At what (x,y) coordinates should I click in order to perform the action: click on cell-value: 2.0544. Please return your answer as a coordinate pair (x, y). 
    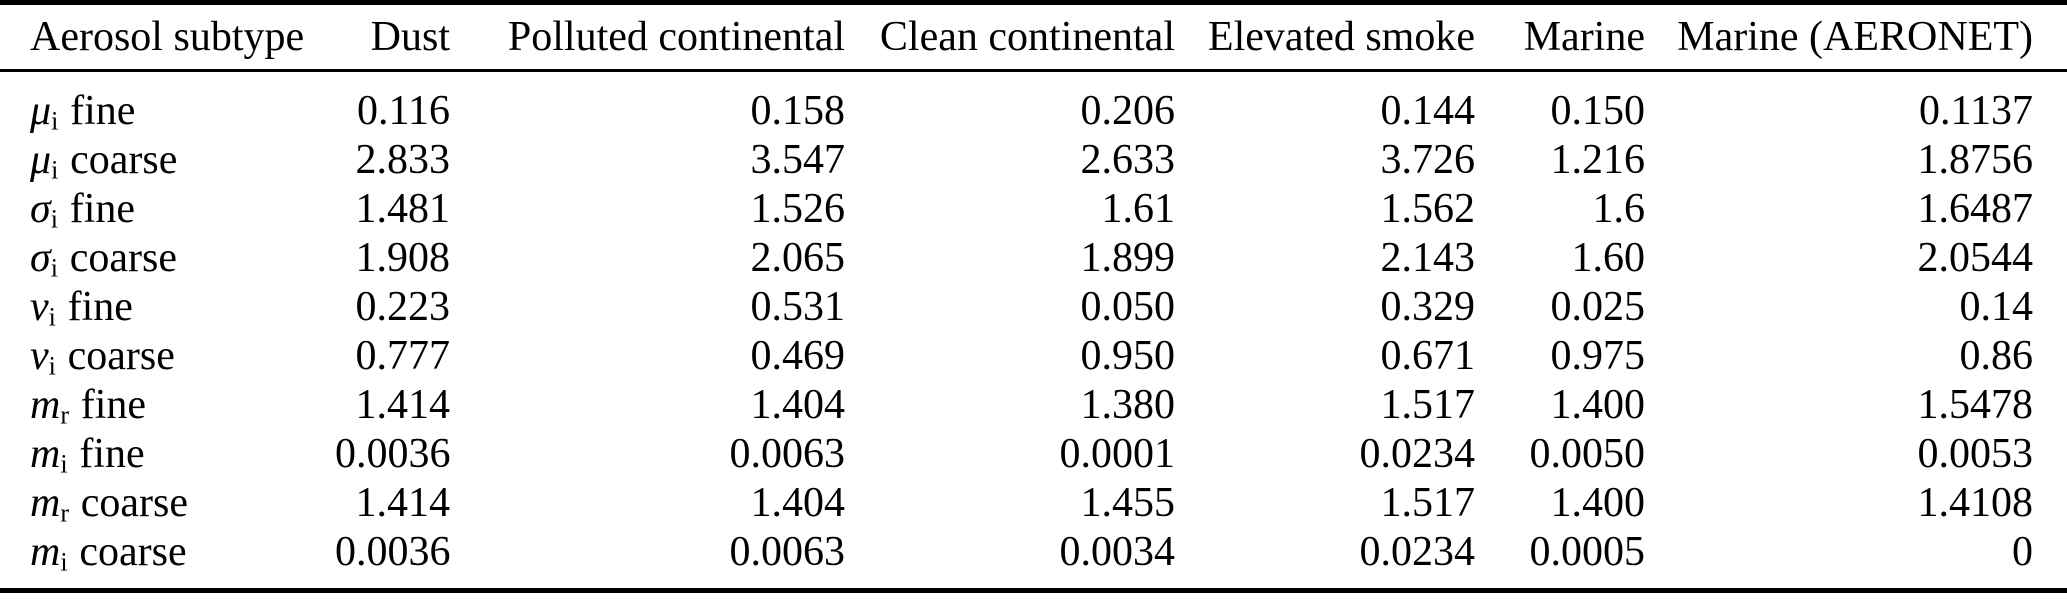
    Looking at the image, I should click on (1975, 257).